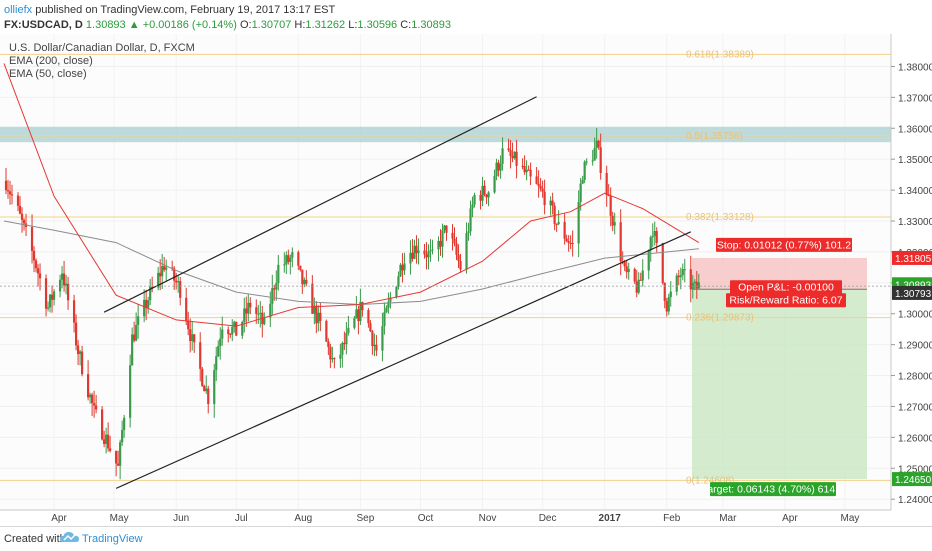 The width and height of the screenshot is (932, 551). I want to click on entry-price-tag-box, so click(912, 292).